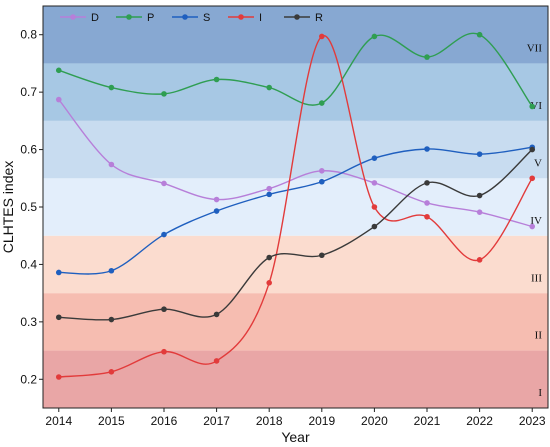  What do you see at coordinates (322, 103) in the screenshot?
I see `point-P-2019` at bounding box center [322, 103].